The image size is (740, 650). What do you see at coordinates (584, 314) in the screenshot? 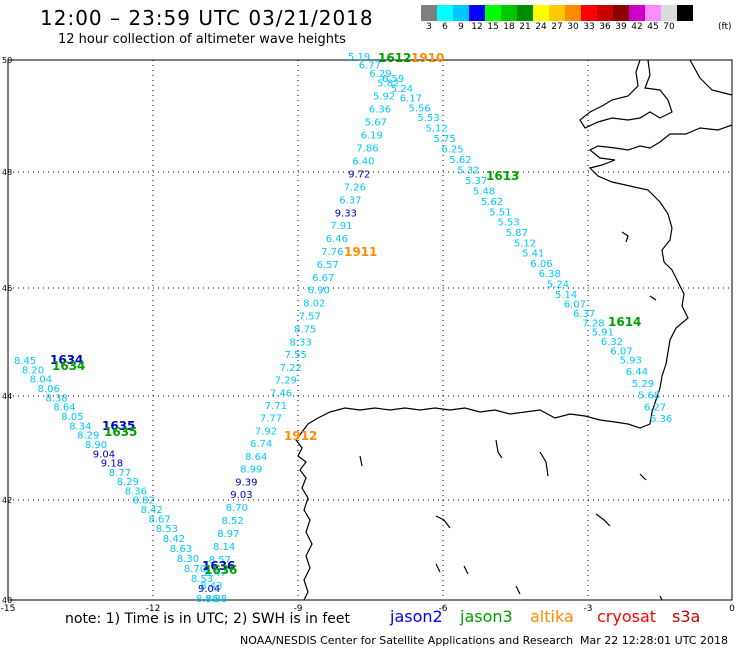
I see `wave-height-value: 6.37` at bounding box center [584, 314].